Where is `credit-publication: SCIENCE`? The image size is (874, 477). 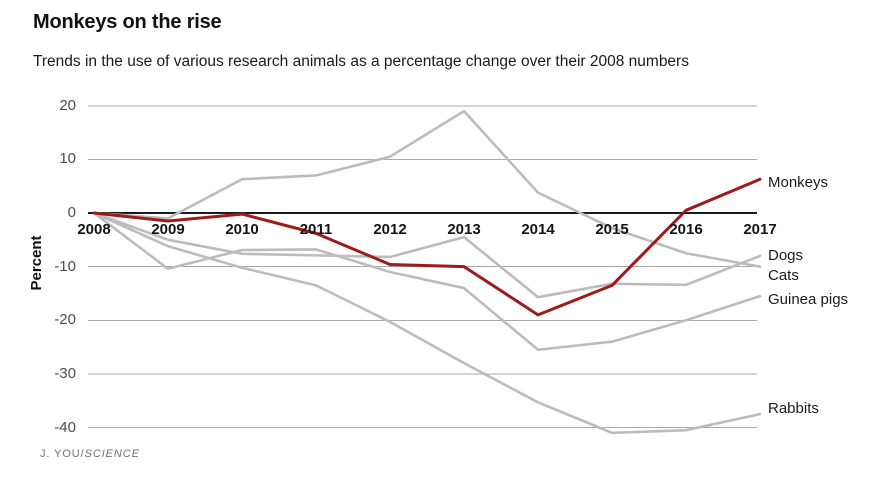
credit-publication: SCIENCE is located at coordinates (112, 454).